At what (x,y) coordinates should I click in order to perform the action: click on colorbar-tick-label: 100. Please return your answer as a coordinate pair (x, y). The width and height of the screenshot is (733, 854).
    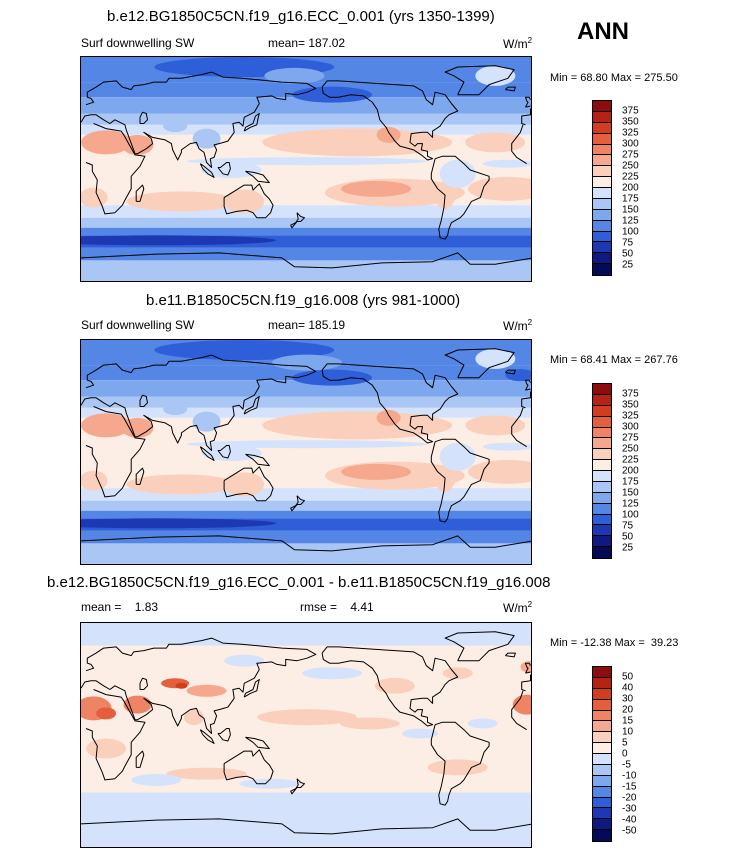
    Looking at the image, I should click on (630, 232).